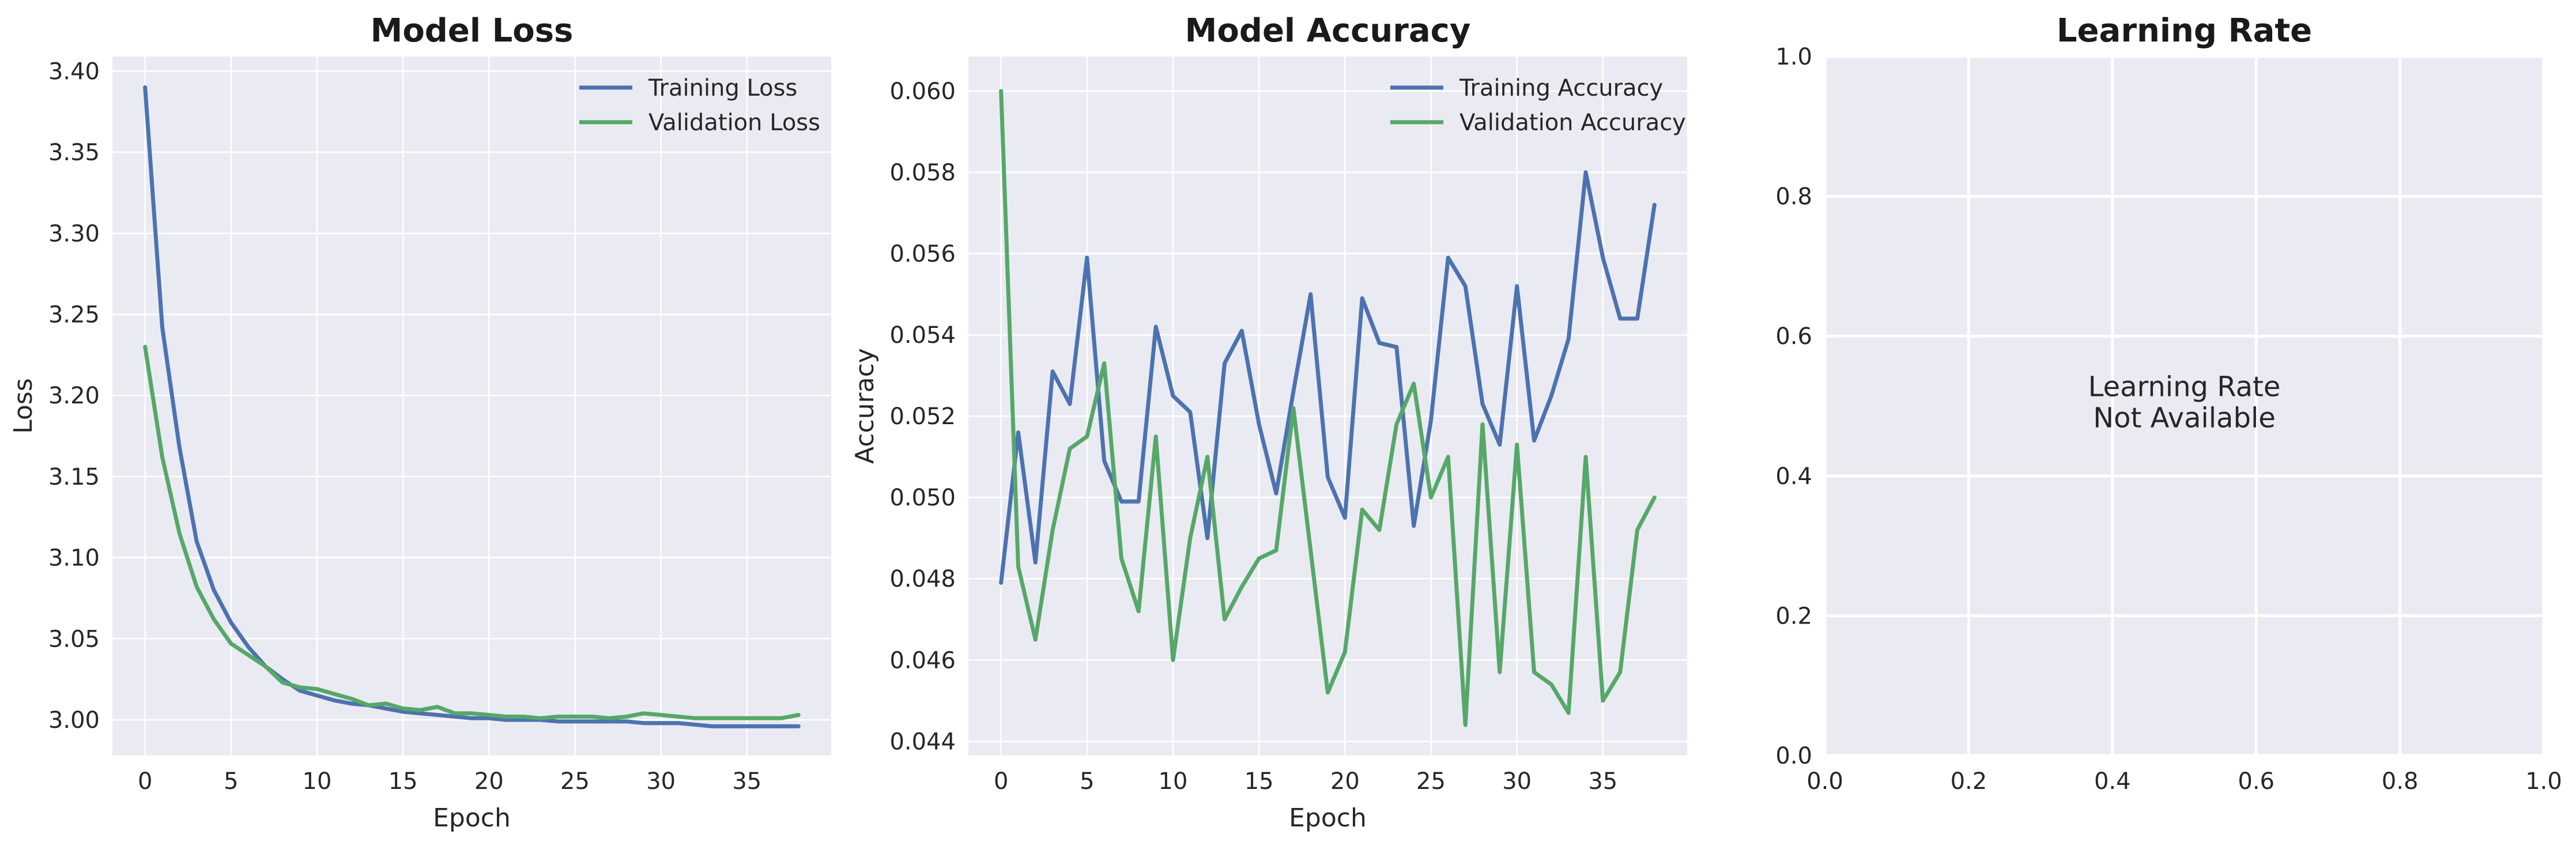 The image size is (2576, 846). Describe the element at coordinates (922, 498) in the screenshot. I see `y-tick-label: 0.050` at that location.